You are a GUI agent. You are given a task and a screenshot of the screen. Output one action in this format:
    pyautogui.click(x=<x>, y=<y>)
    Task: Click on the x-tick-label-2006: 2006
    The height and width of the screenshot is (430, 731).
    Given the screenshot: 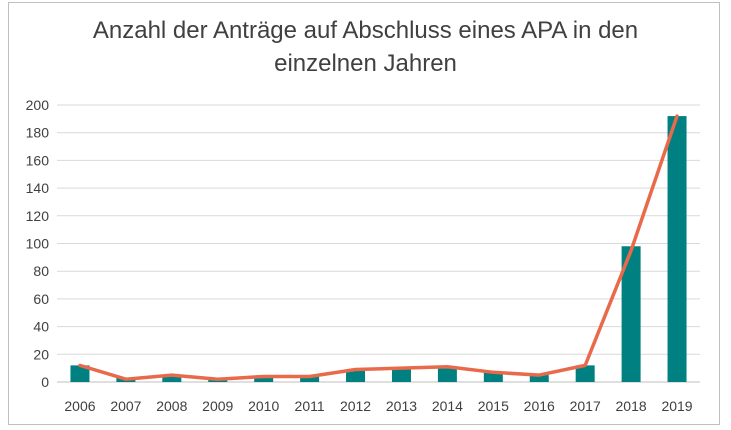 What is the action you would take?
    pyautogui.click(x=79, y=406)
    